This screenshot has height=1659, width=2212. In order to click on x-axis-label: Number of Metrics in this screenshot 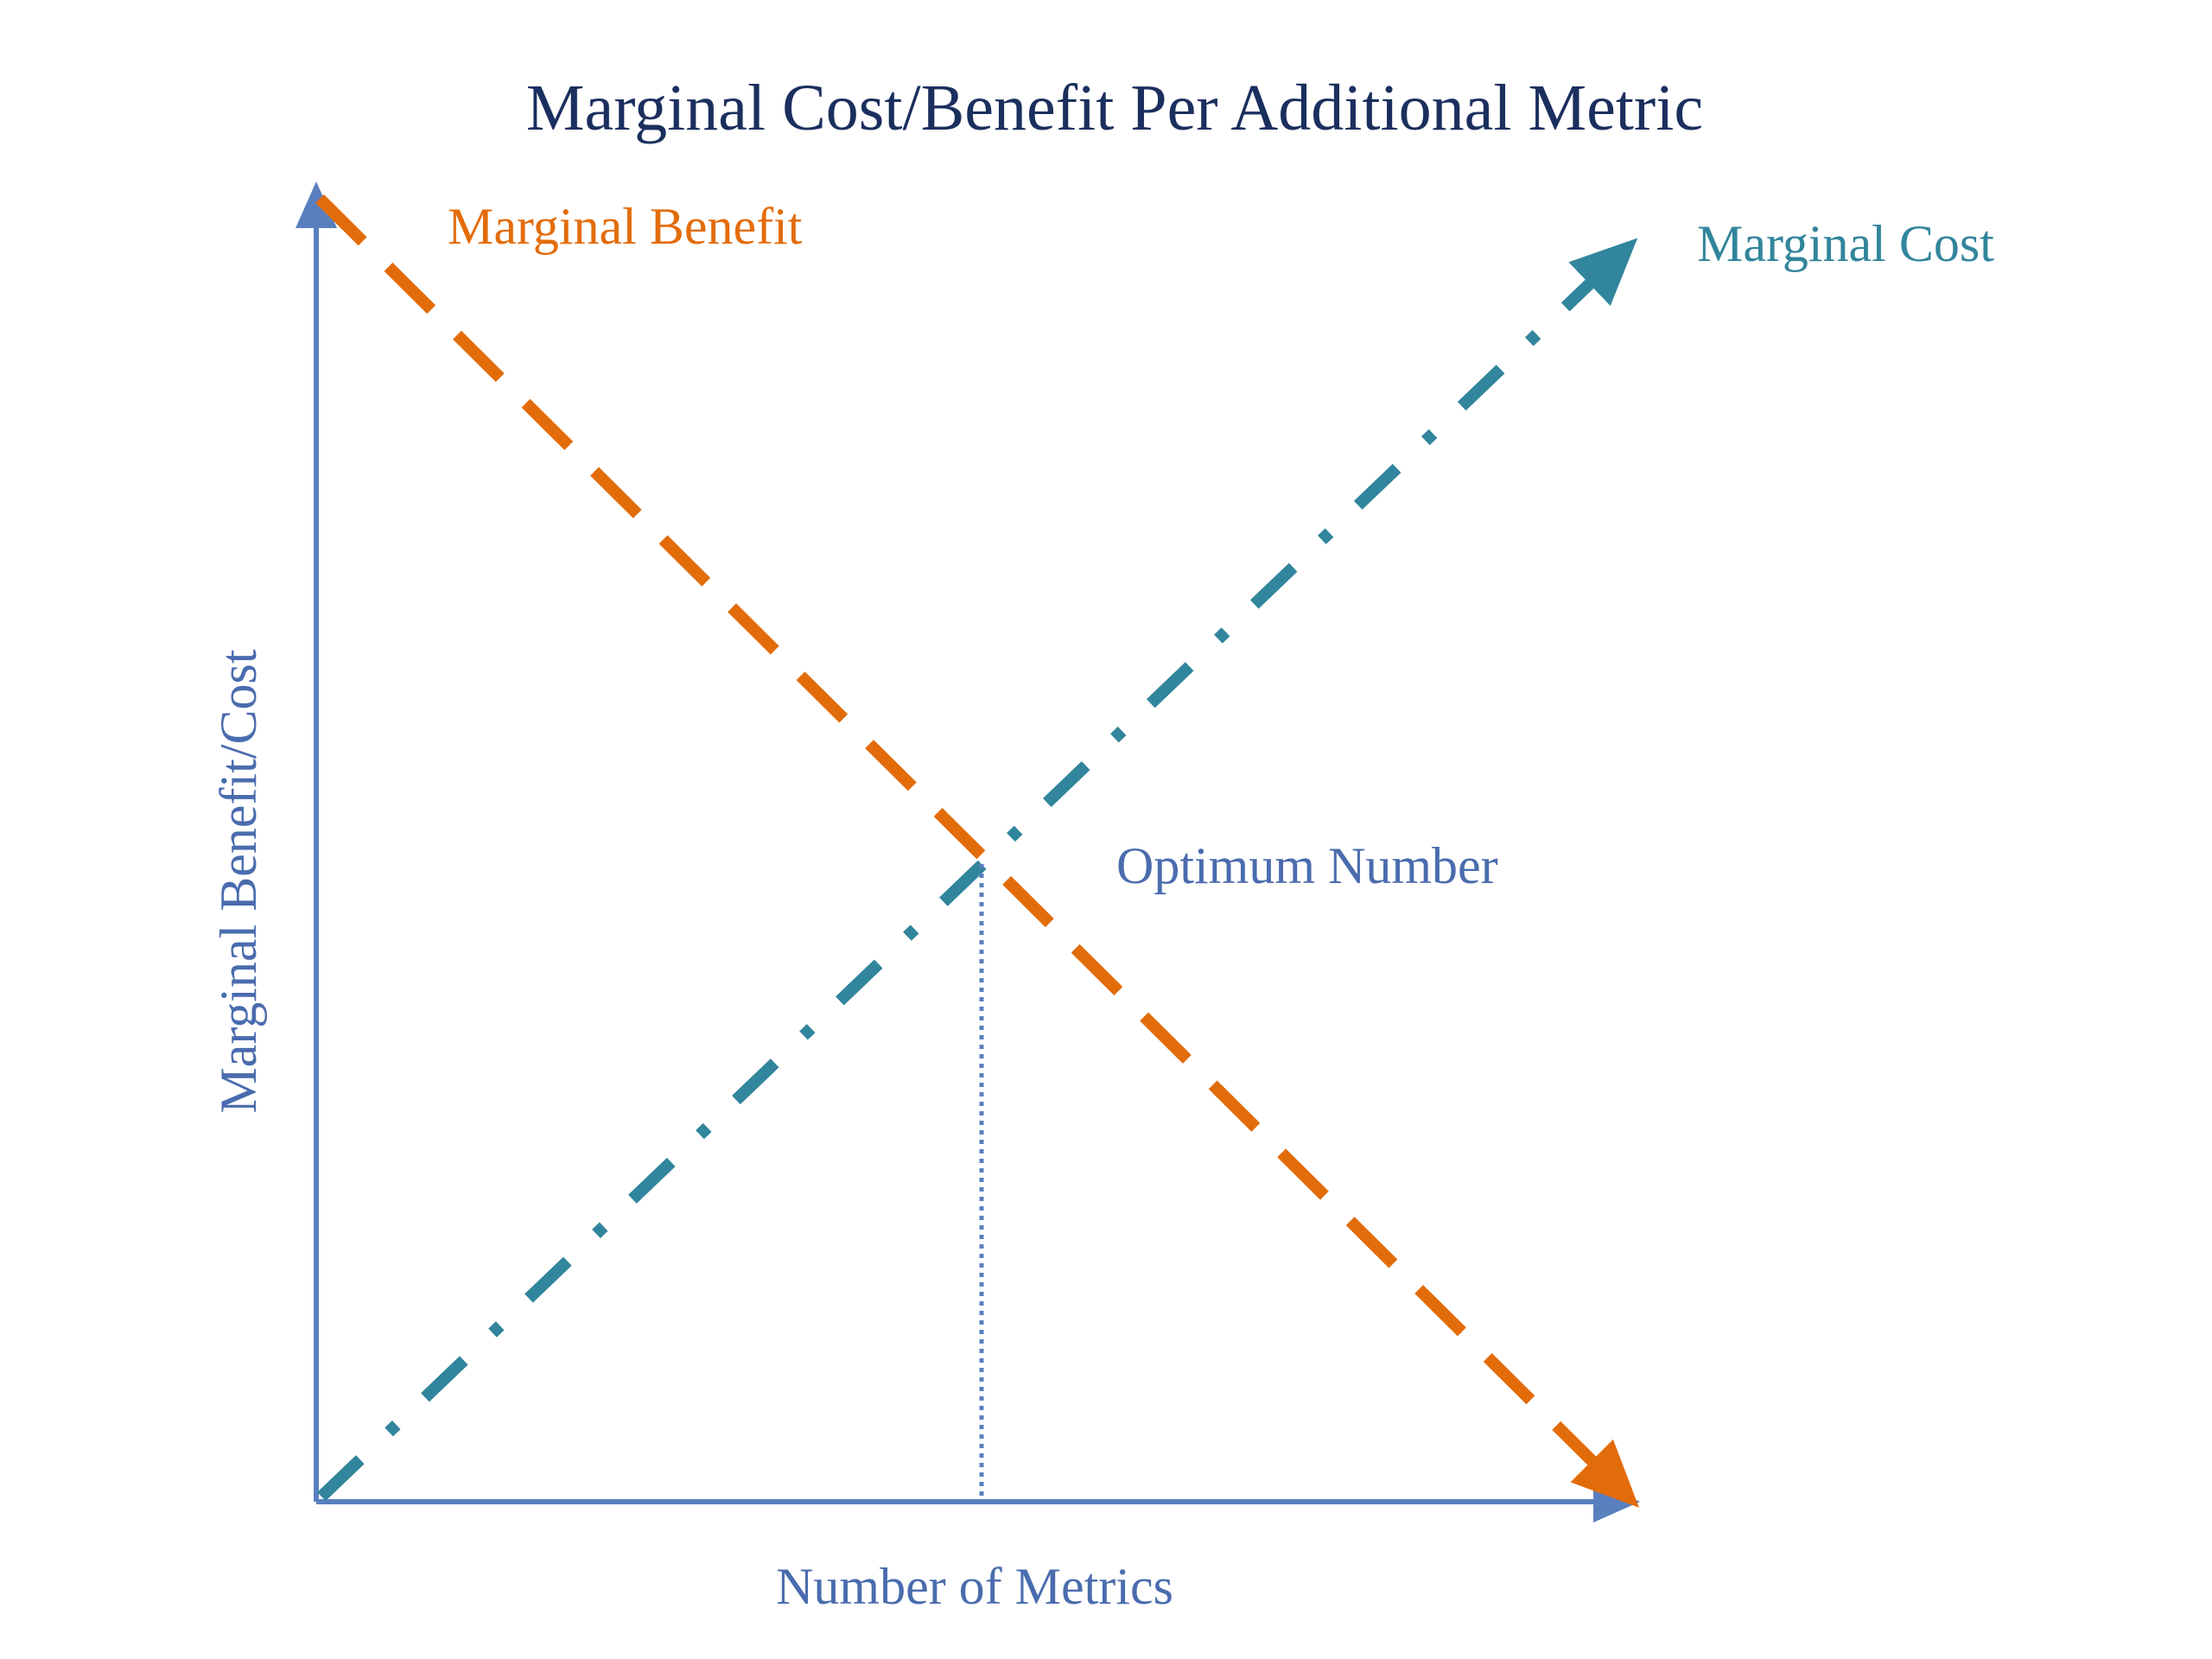, I will do `click(974, 1586)`.